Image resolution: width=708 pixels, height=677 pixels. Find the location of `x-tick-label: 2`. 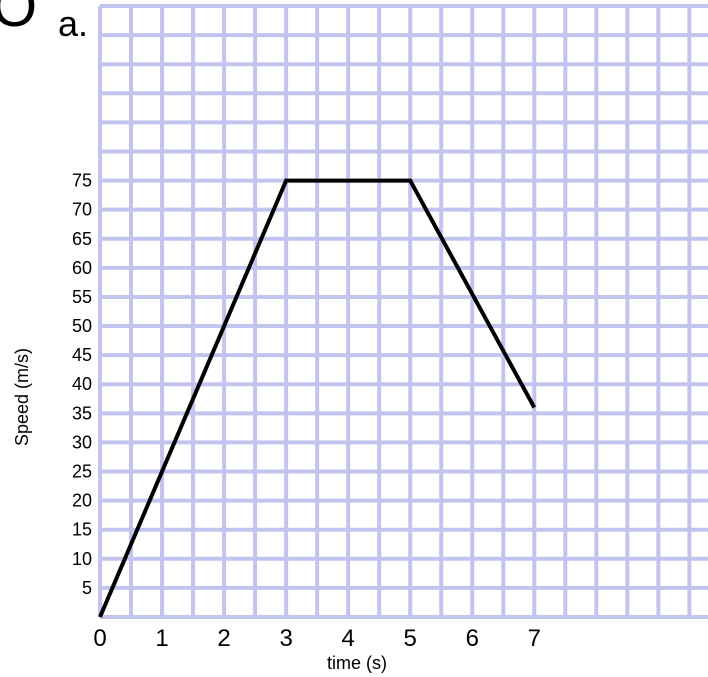

x-tick-label: 2 is located at coordinates (223, 638).